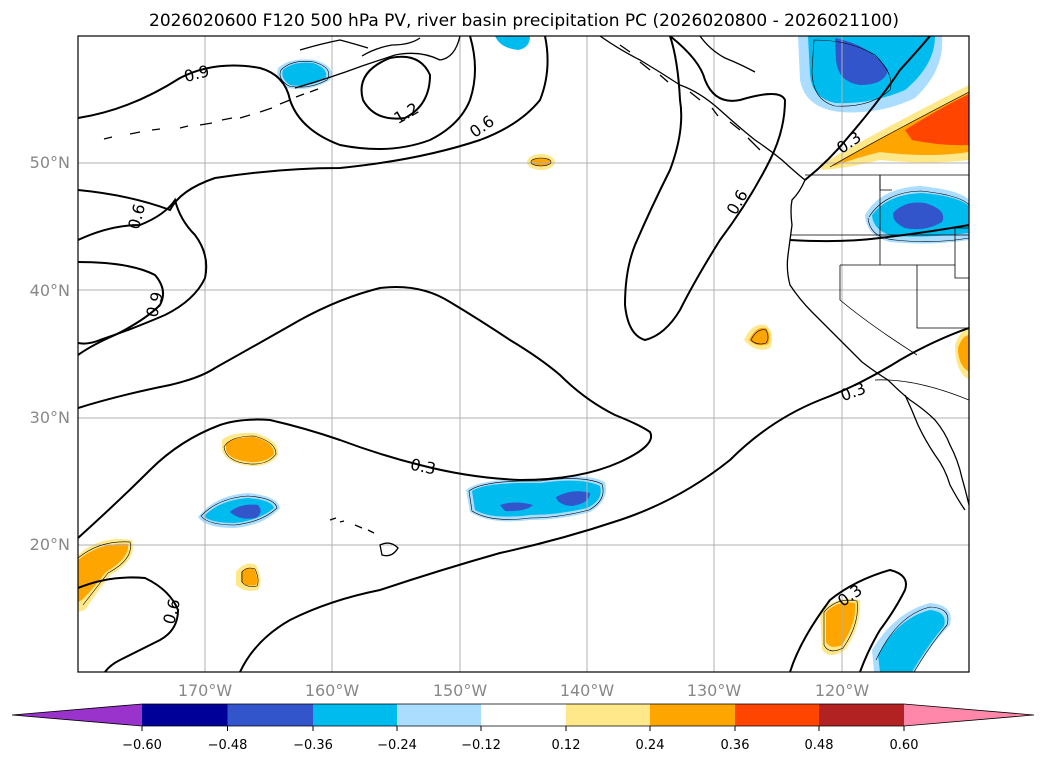 The height and width of the screenshot is (765, 1047). I want to click on lon-label: 140°W, so click(587, 690).